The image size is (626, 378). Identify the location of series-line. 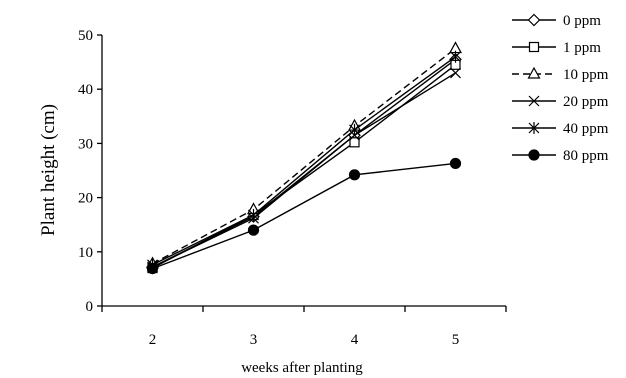
(304, 216).